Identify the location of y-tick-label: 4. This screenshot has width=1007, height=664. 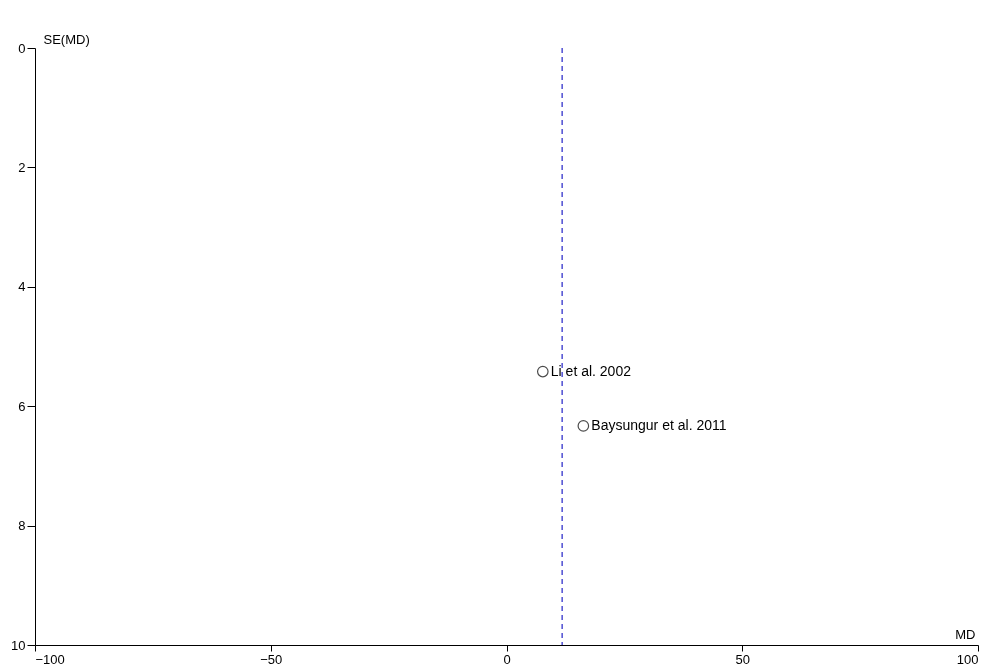
(22, 287).